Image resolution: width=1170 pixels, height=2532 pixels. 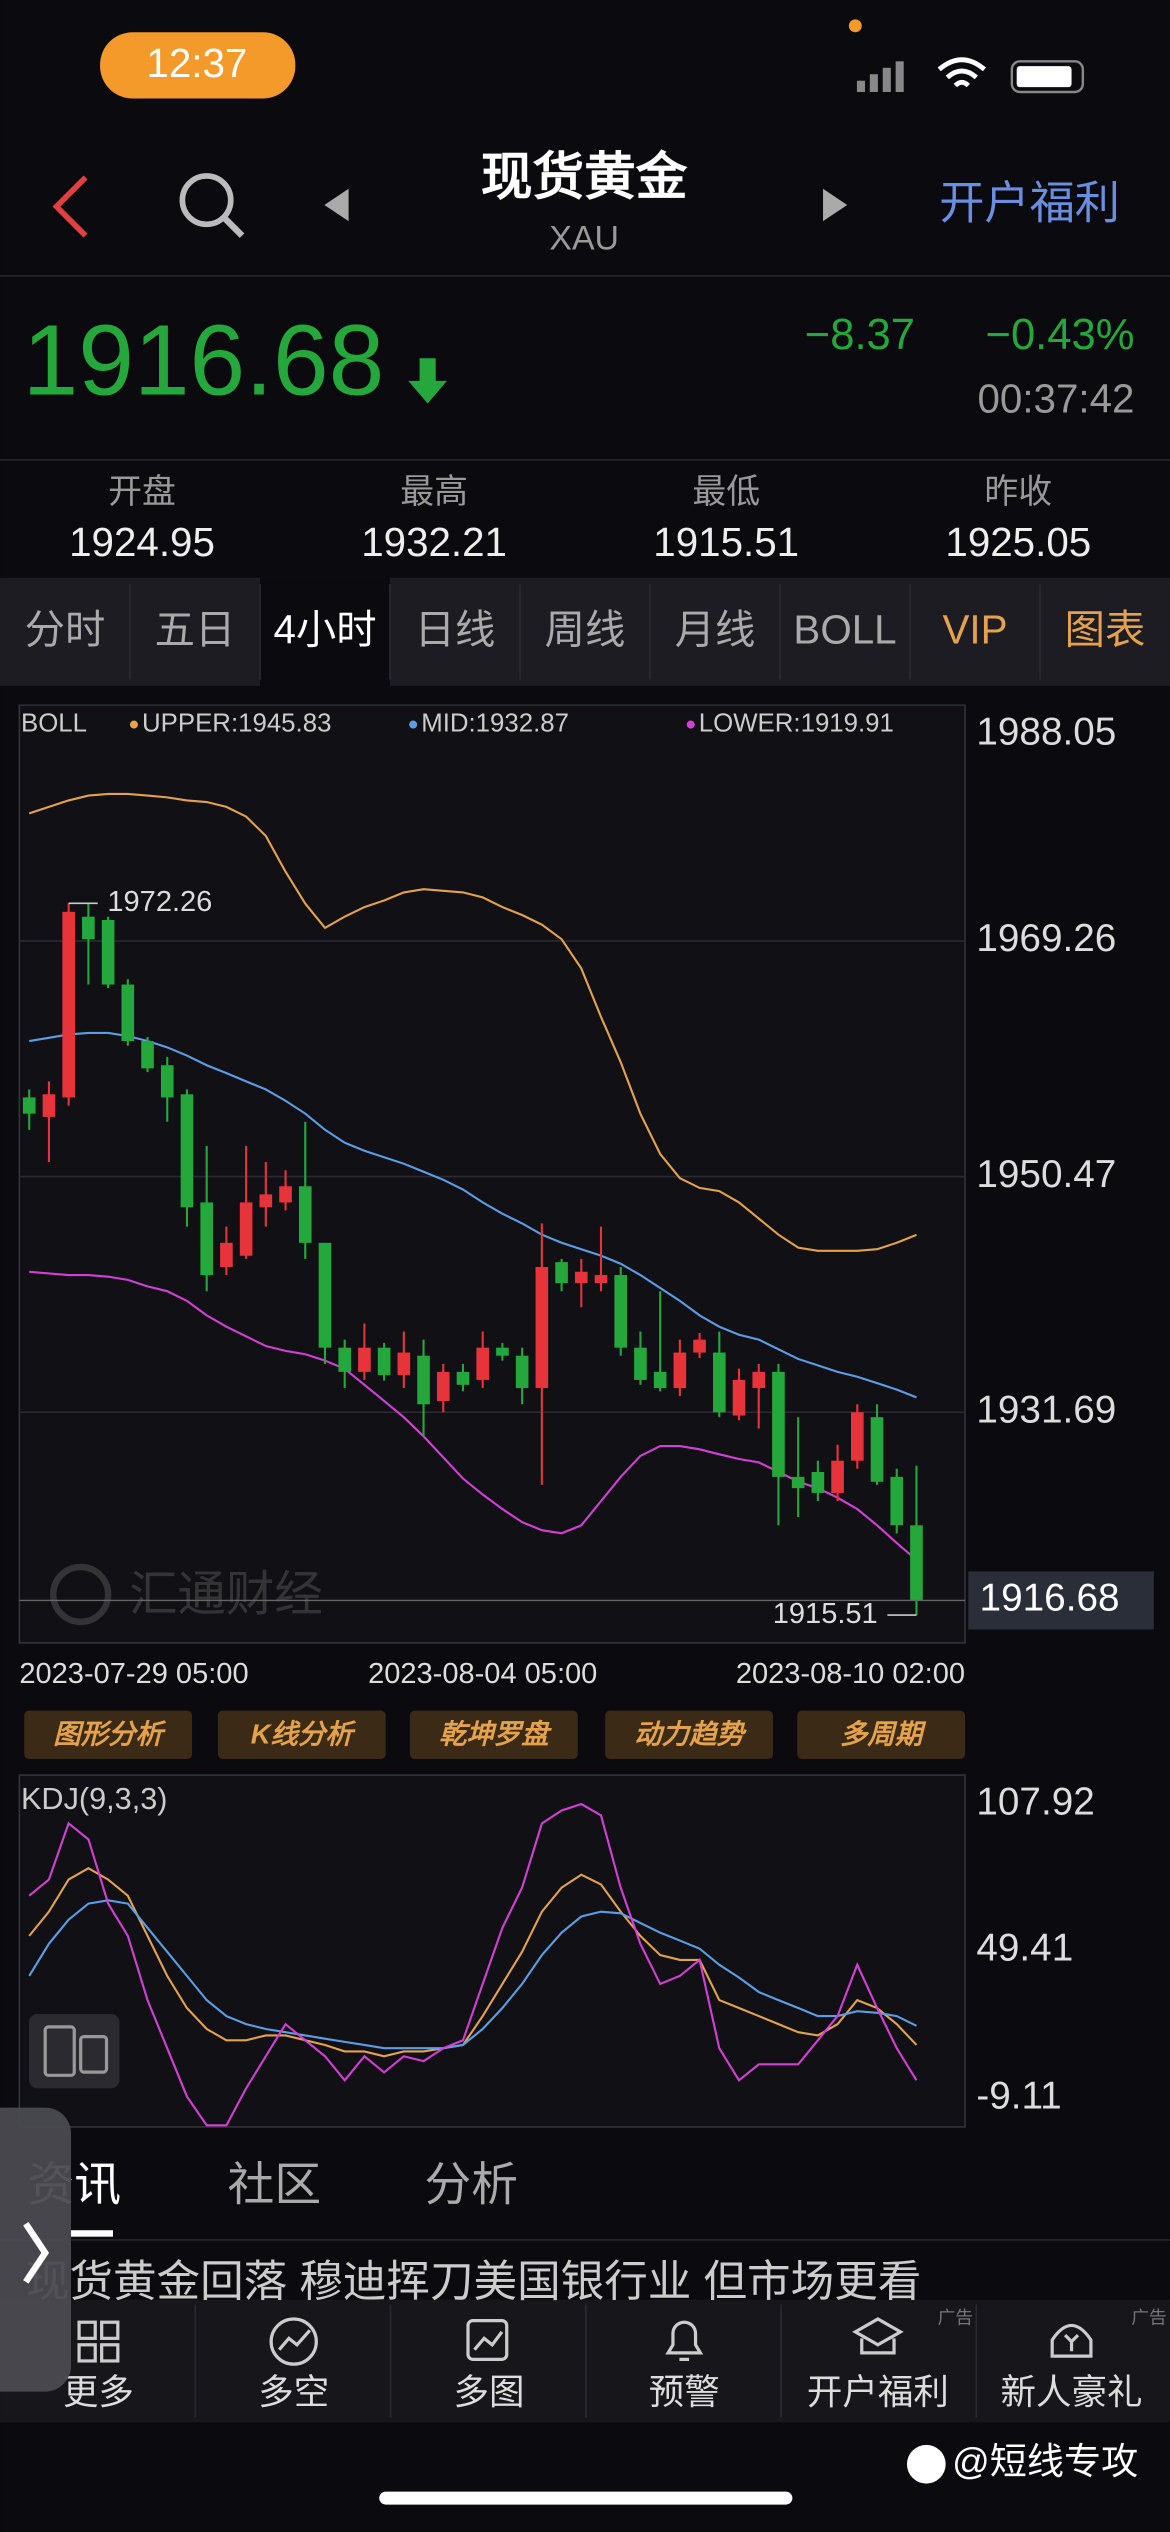 What do you see at coordinates (880, 76) in the screenshot?
I see `signal-icon` at bounding box center [880, 76].